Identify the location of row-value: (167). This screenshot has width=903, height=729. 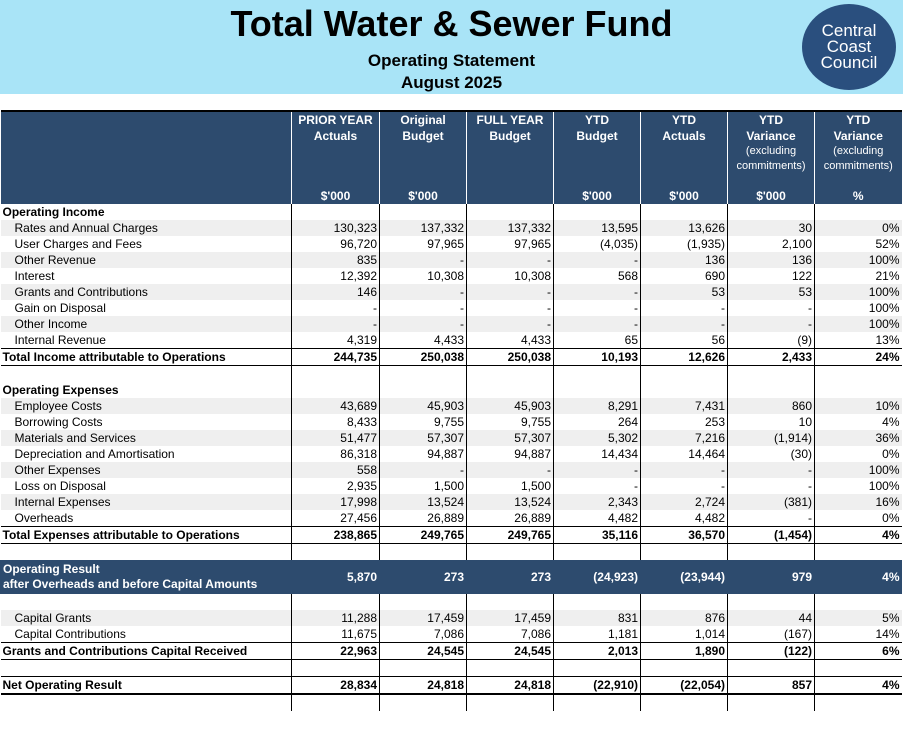
(771, 634).